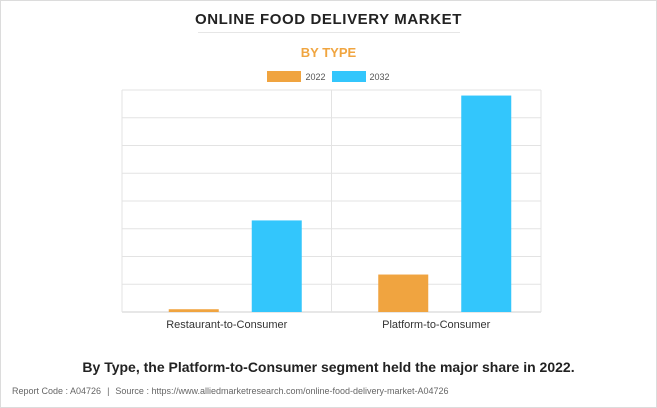 This screenshot has height=408, width=657. What do you see at coordinates (328, 52) in the screenshot?
I see `chart-subtitle: BY TYPE` at bounding box center [328, 52].